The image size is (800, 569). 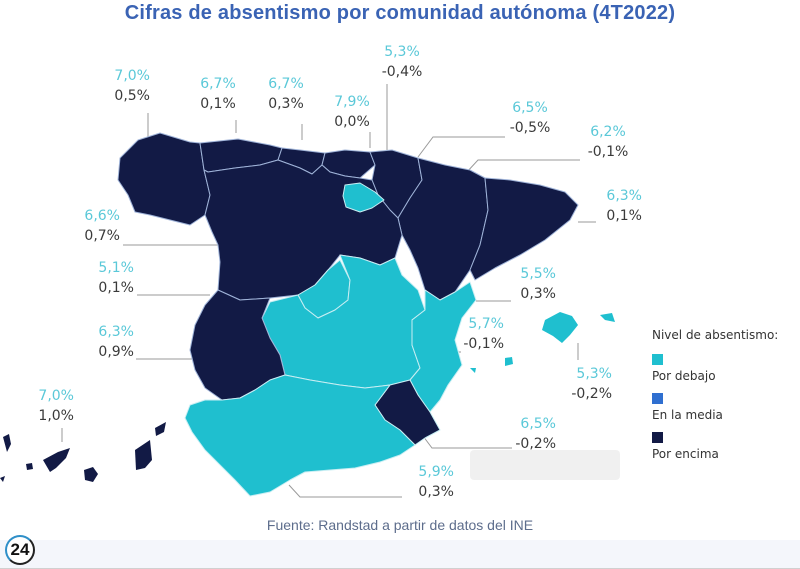 I want to click on island-lanzarote, so click(x=160, y=429).